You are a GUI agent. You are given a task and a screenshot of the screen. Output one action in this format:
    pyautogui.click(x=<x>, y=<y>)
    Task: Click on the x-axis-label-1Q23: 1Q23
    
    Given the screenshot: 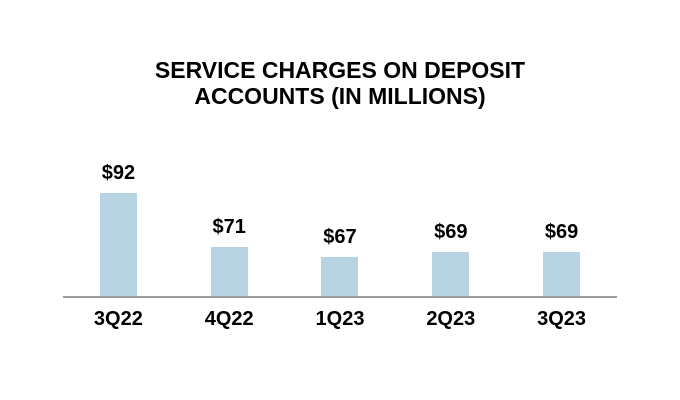 What is the action you would take?
    pyautogui.click(x=340, y=319)
    